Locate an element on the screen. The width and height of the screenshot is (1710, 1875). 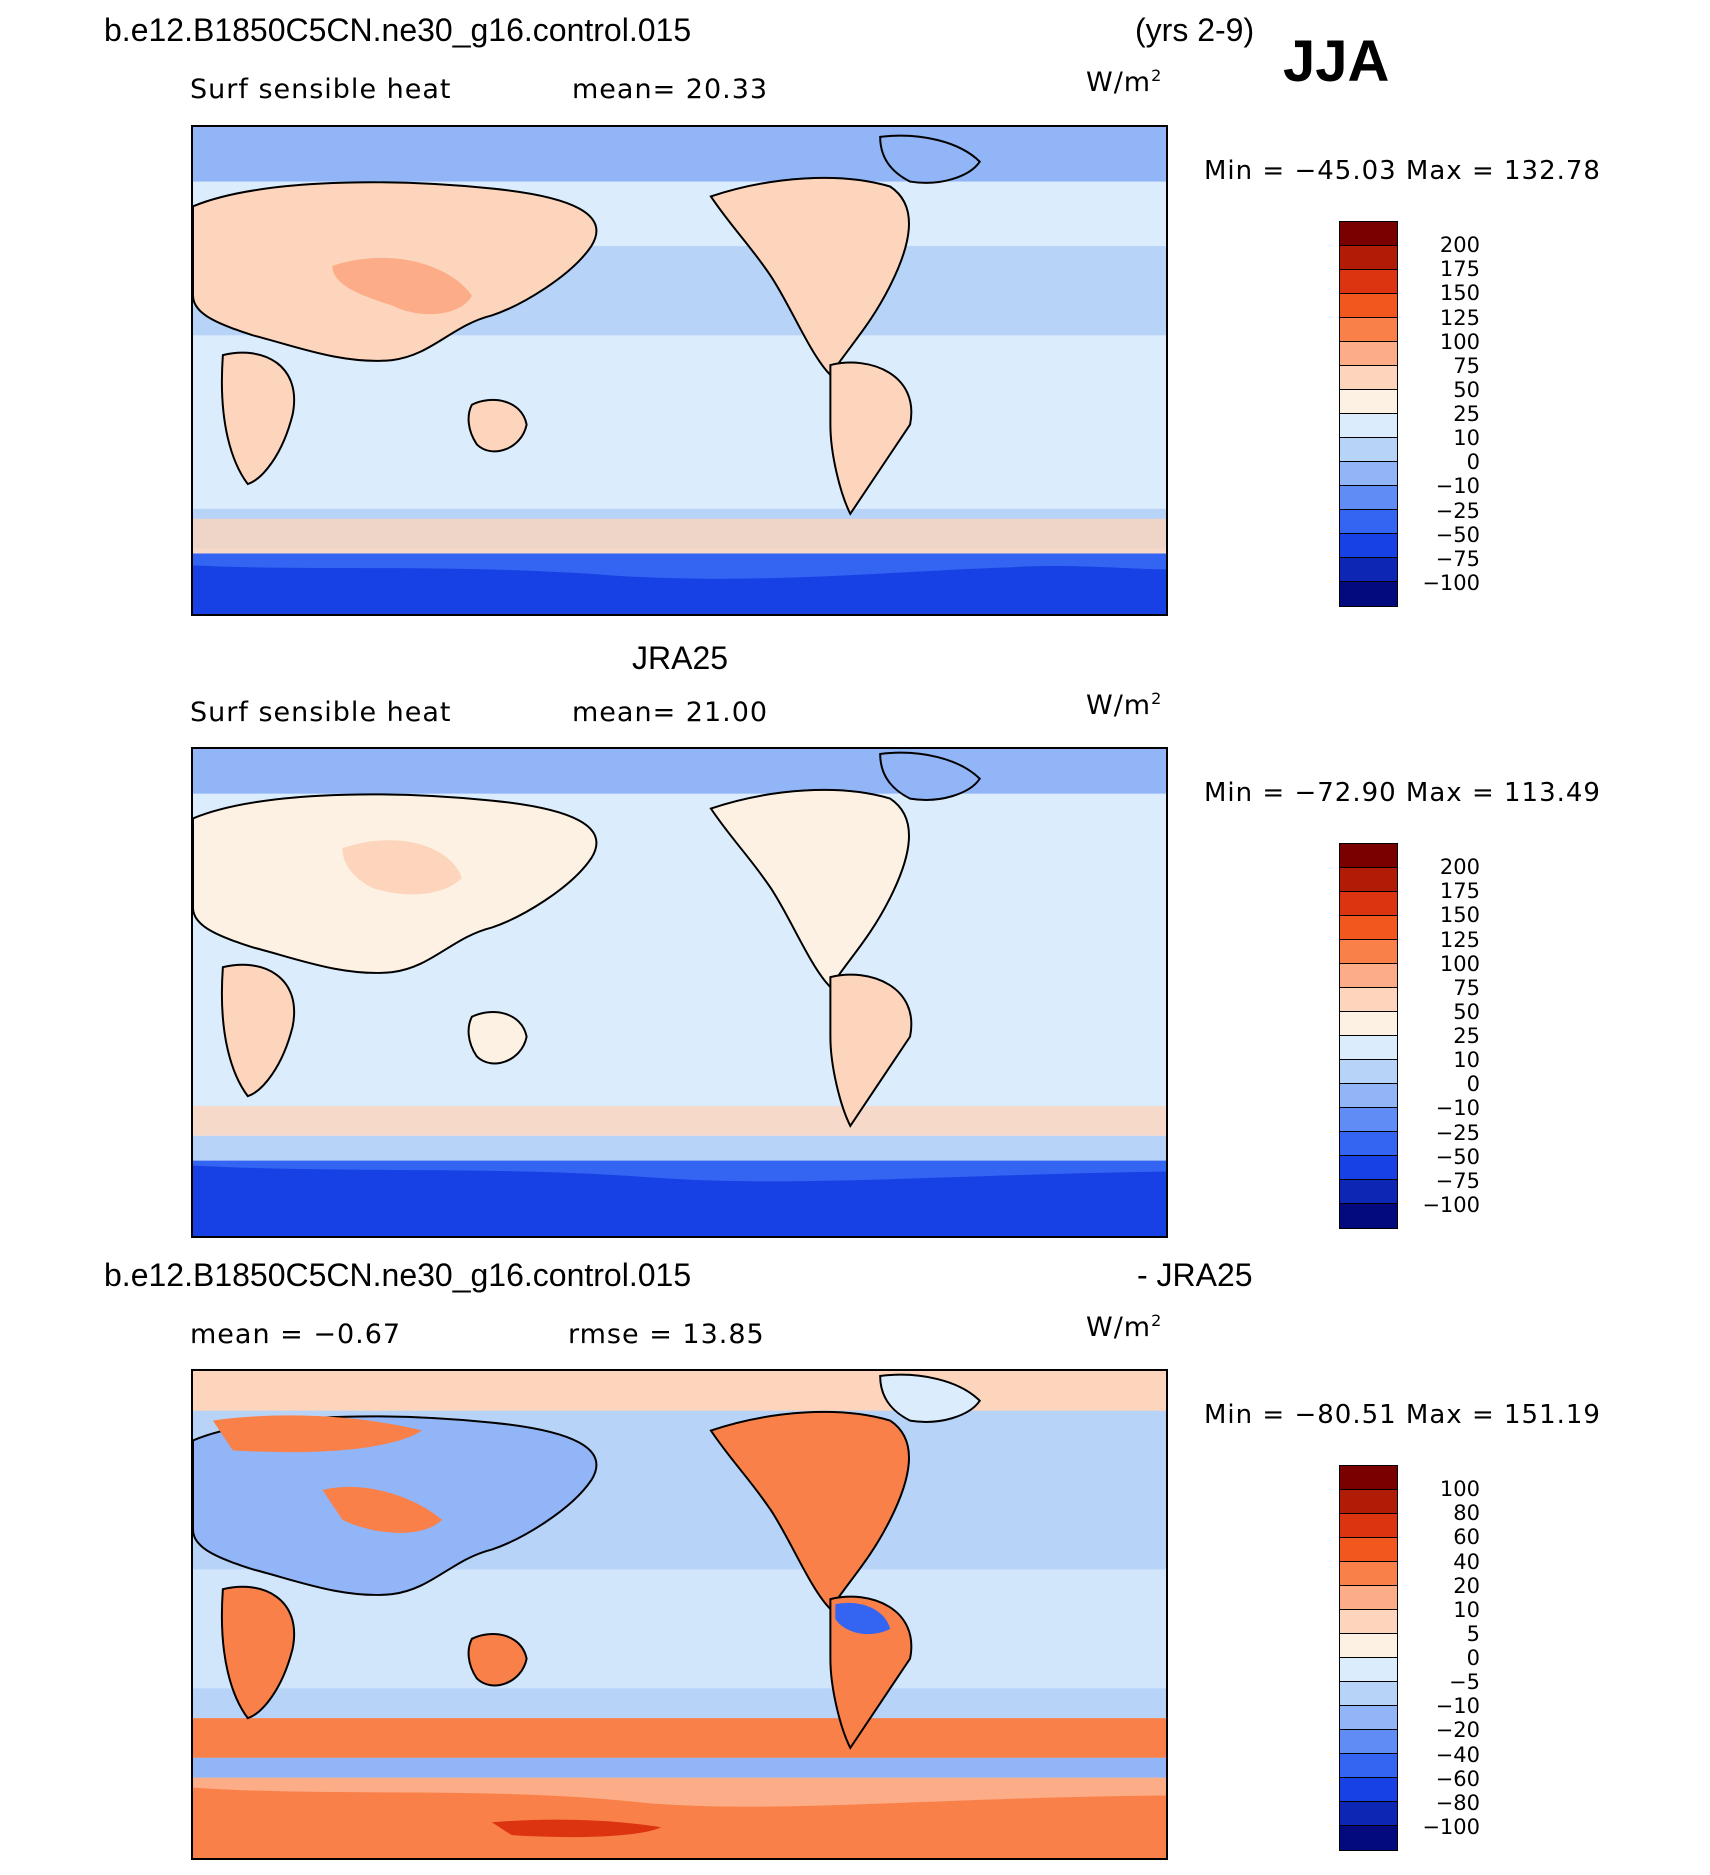
panel3-map-svg is located at coordinates (679, 1614).